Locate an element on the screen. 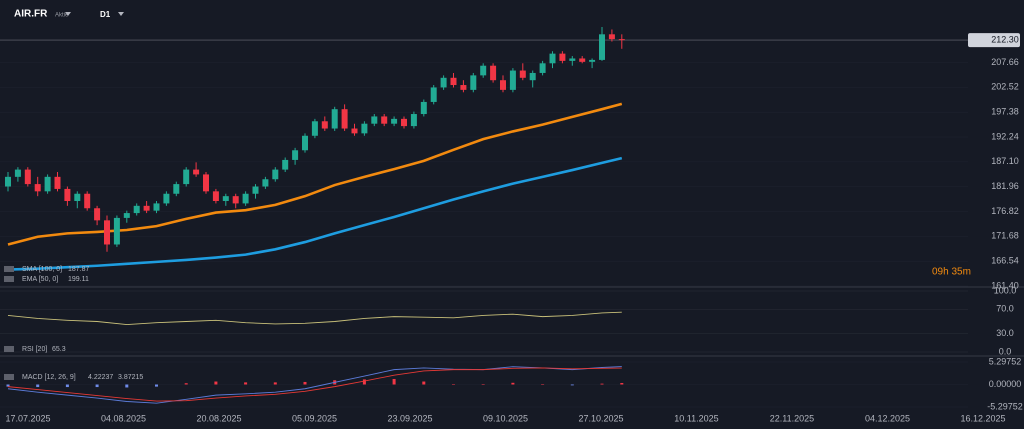  symbol: AIR.FR is located at coordinates (31, 14).